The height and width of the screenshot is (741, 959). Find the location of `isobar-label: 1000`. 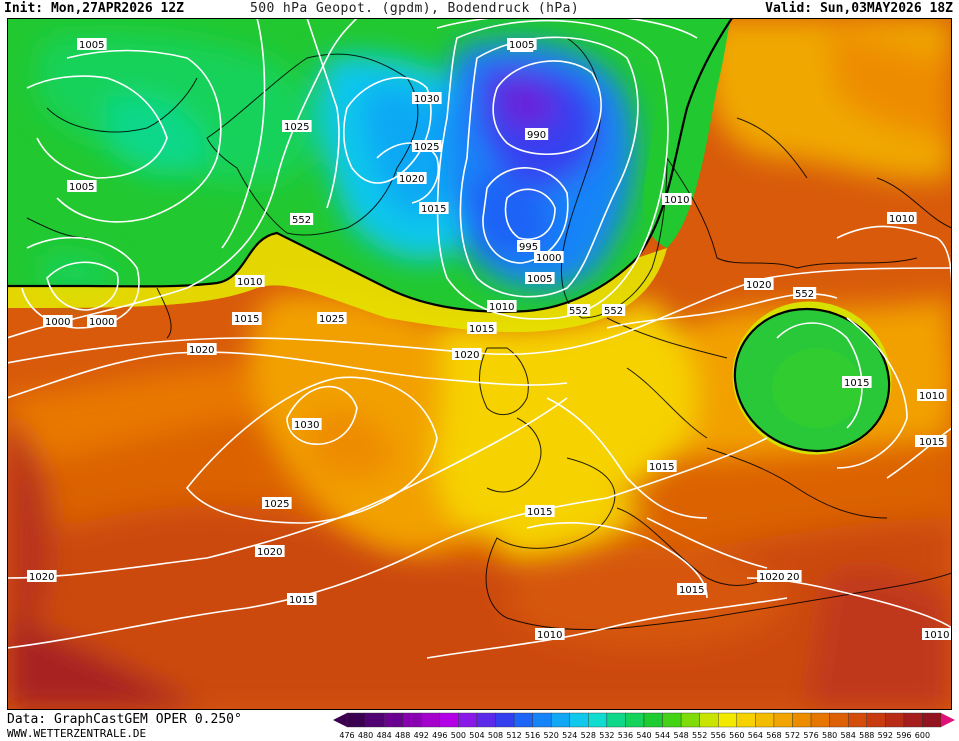

isobar-label: 1000 is located at coordinates (102, 321).